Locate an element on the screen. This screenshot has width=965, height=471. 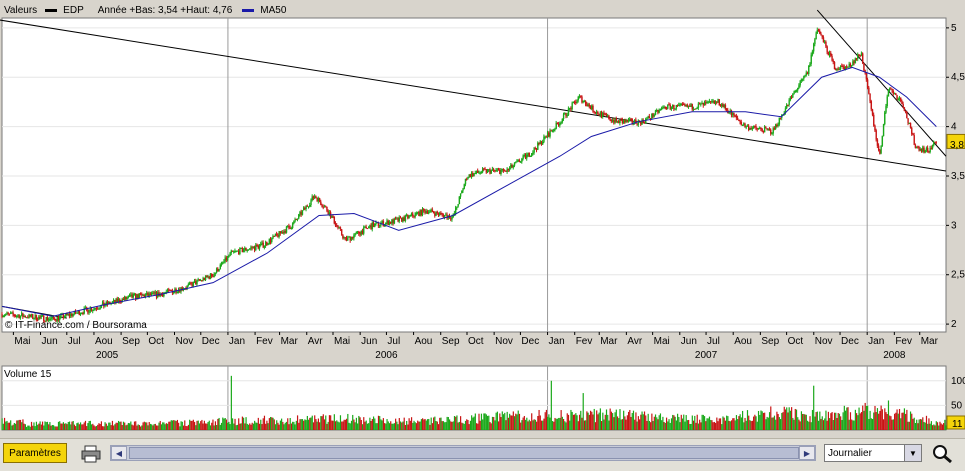
scroll-right-button: ▶ is located at coordinates (807, 453).